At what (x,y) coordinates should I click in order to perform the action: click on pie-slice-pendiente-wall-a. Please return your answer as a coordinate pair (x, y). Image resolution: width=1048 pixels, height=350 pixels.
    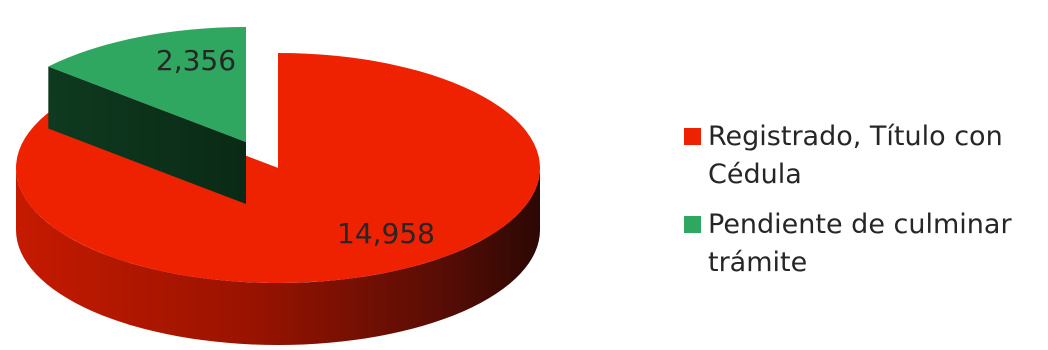
    Looking at the image, I should click on (147, 135).